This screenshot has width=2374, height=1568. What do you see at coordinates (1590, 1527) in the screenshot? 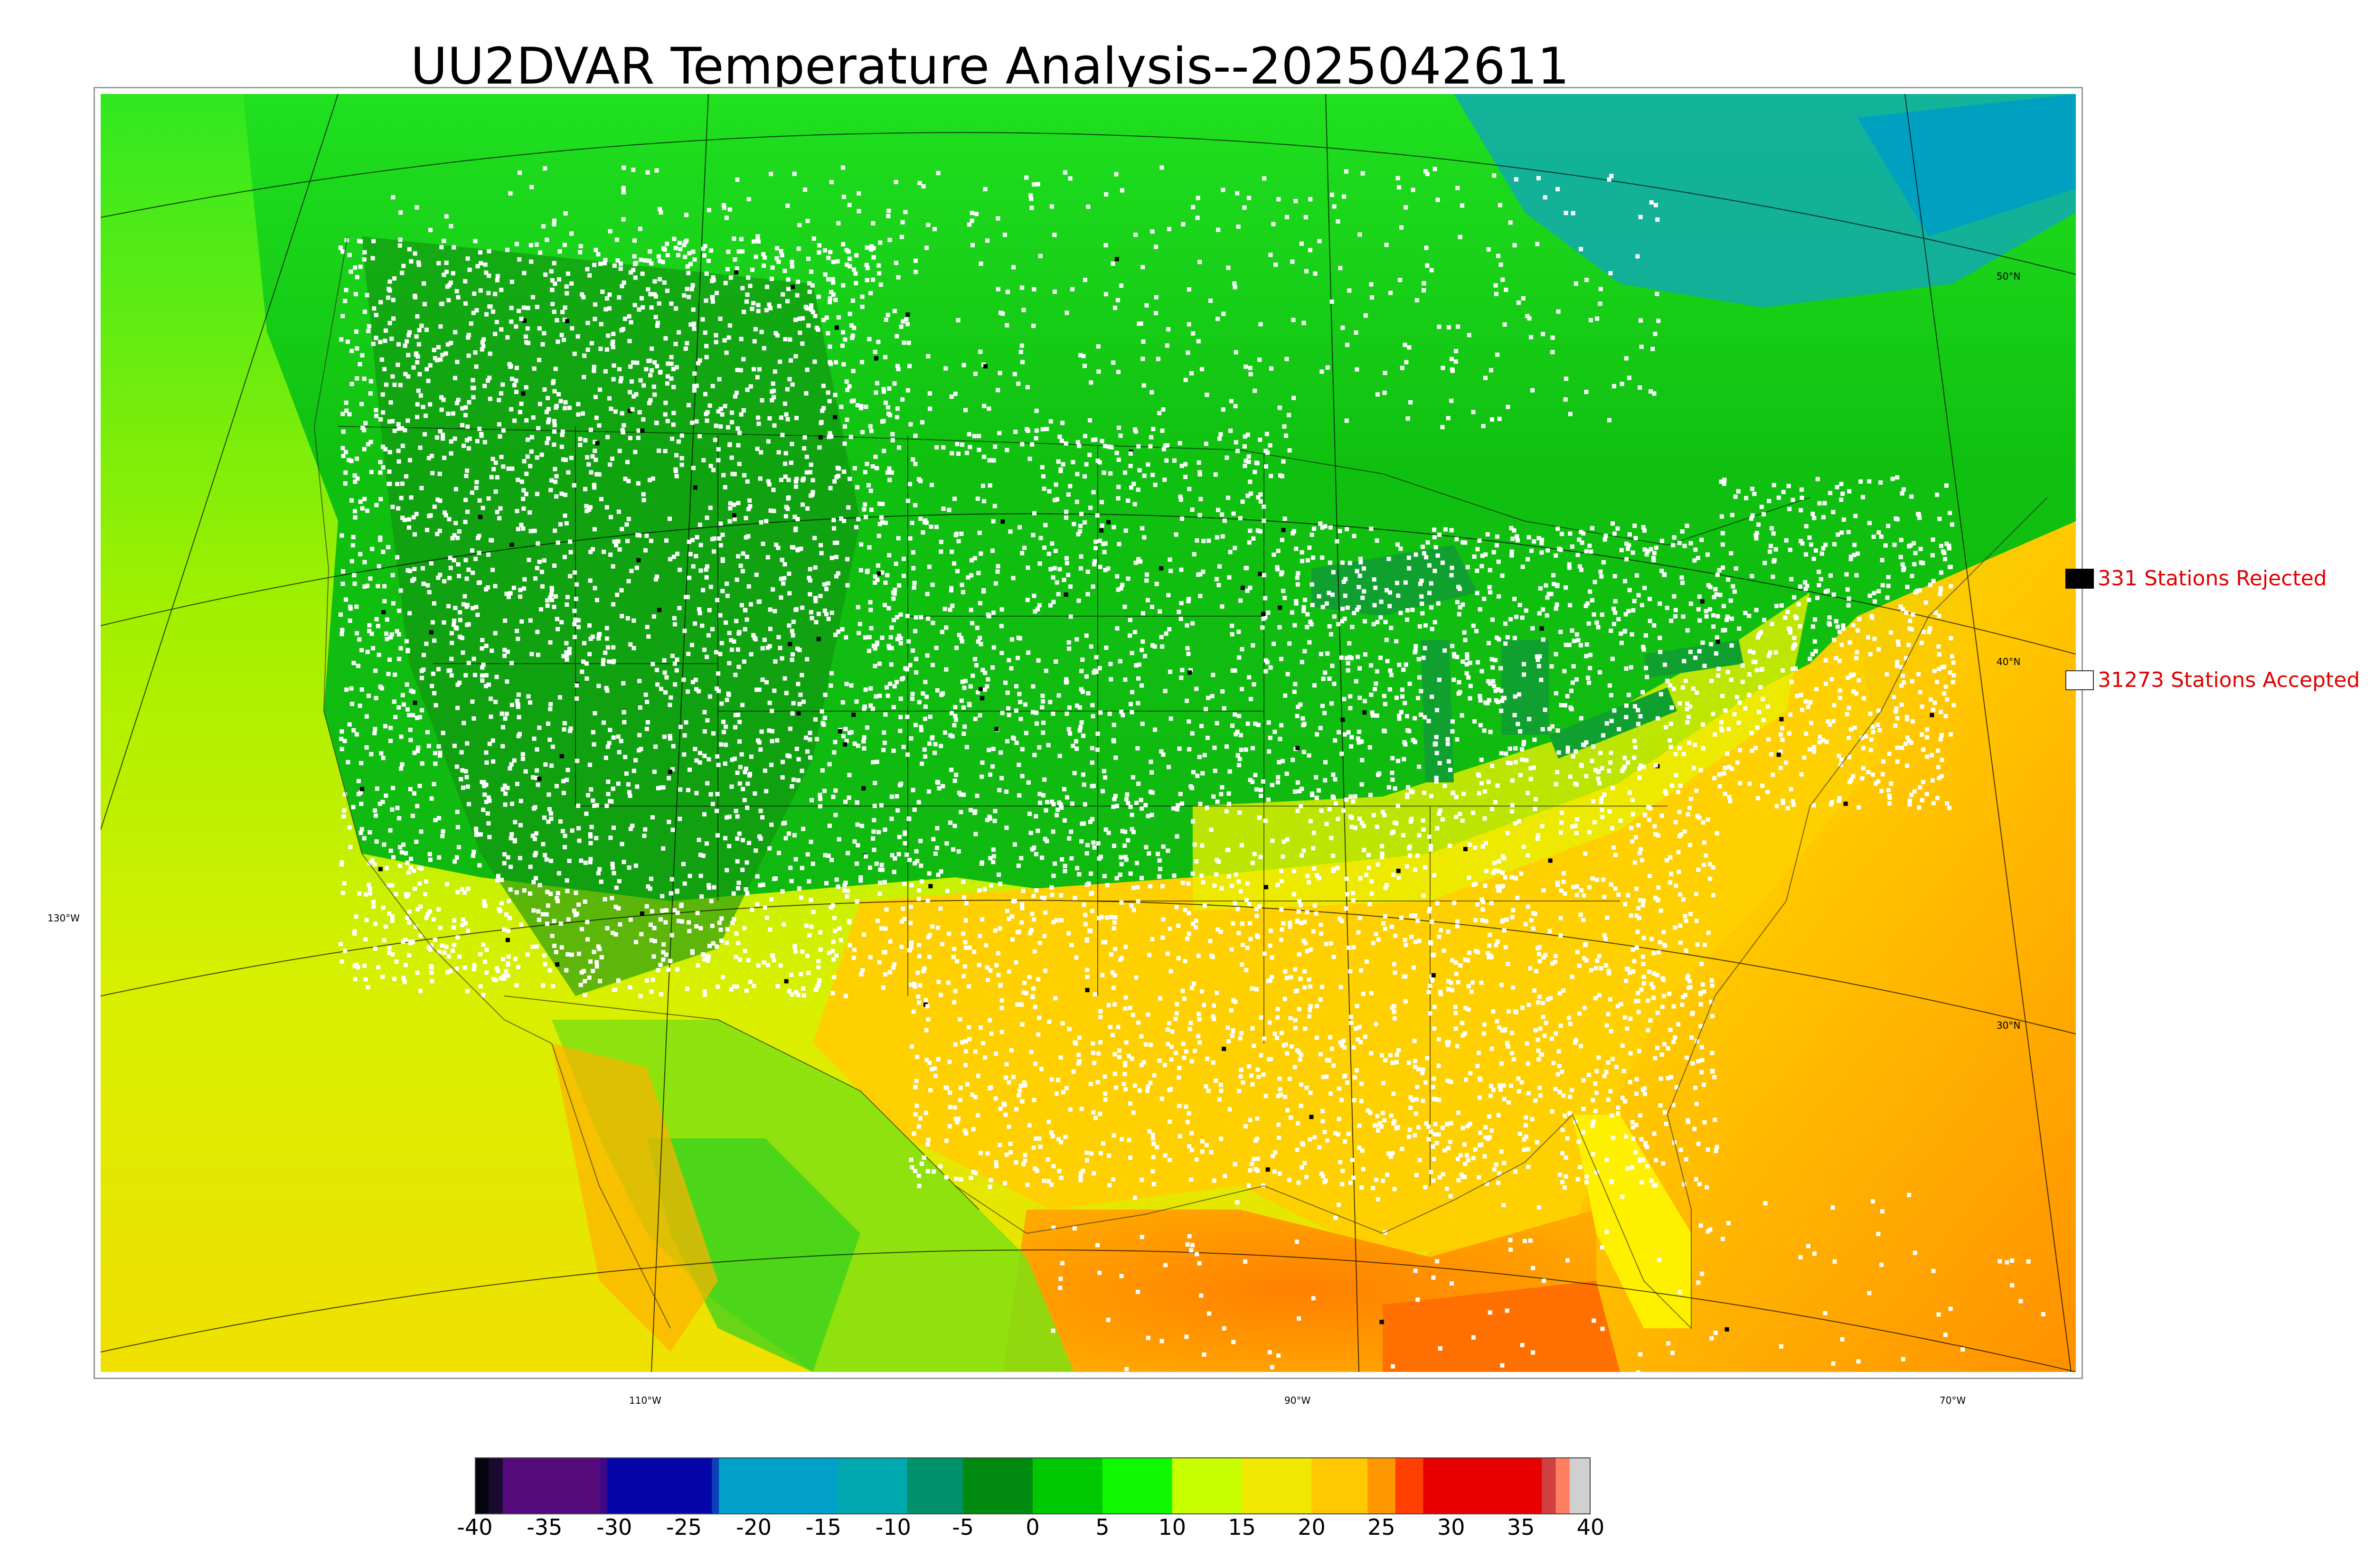
I see `colorbar-tick-label: 40` at bounding box center [1590, 1527].